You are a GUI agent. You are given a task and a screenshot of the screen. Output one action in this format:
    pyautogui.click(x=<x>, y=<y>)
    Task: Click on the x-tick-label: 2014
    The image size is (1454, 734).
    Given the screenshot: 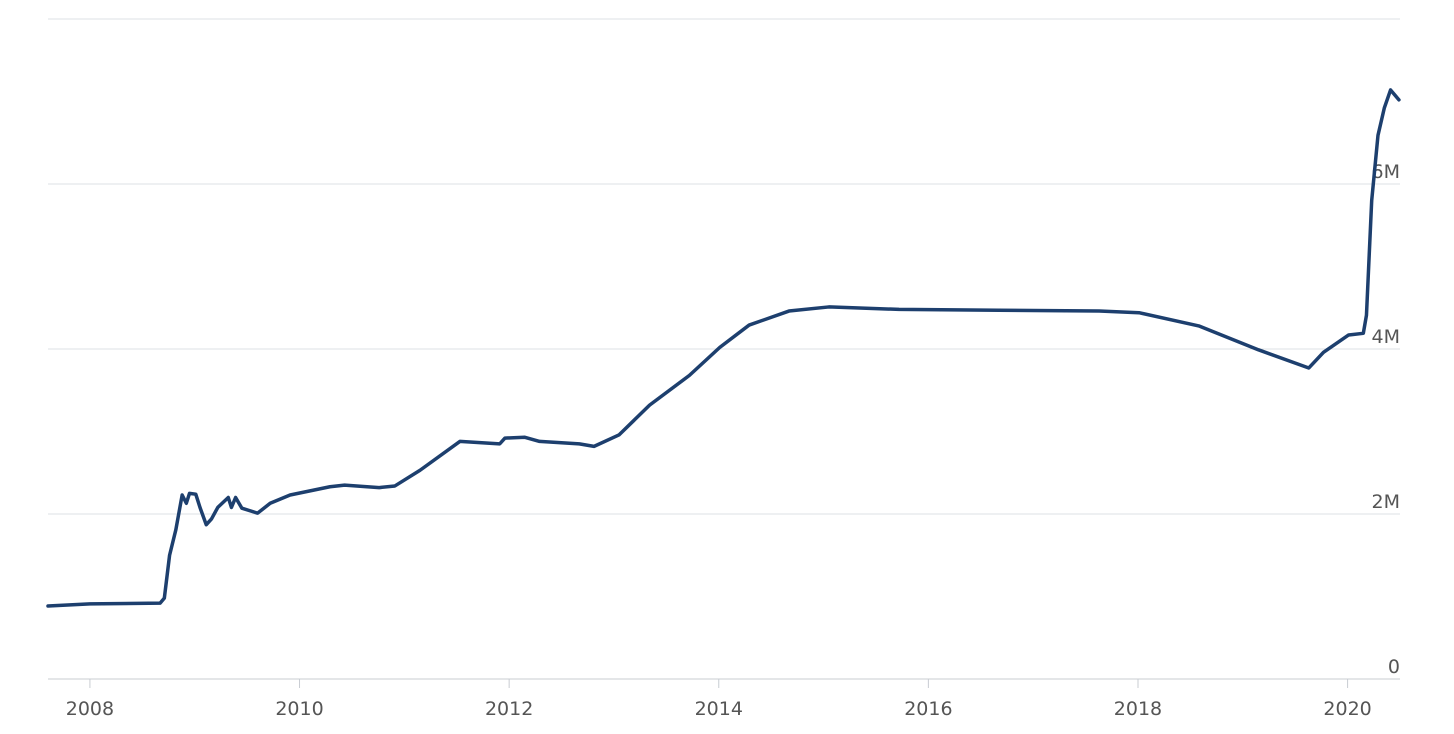 What is the action you would take?
    pyautogui.click(x=719, y=709)
    